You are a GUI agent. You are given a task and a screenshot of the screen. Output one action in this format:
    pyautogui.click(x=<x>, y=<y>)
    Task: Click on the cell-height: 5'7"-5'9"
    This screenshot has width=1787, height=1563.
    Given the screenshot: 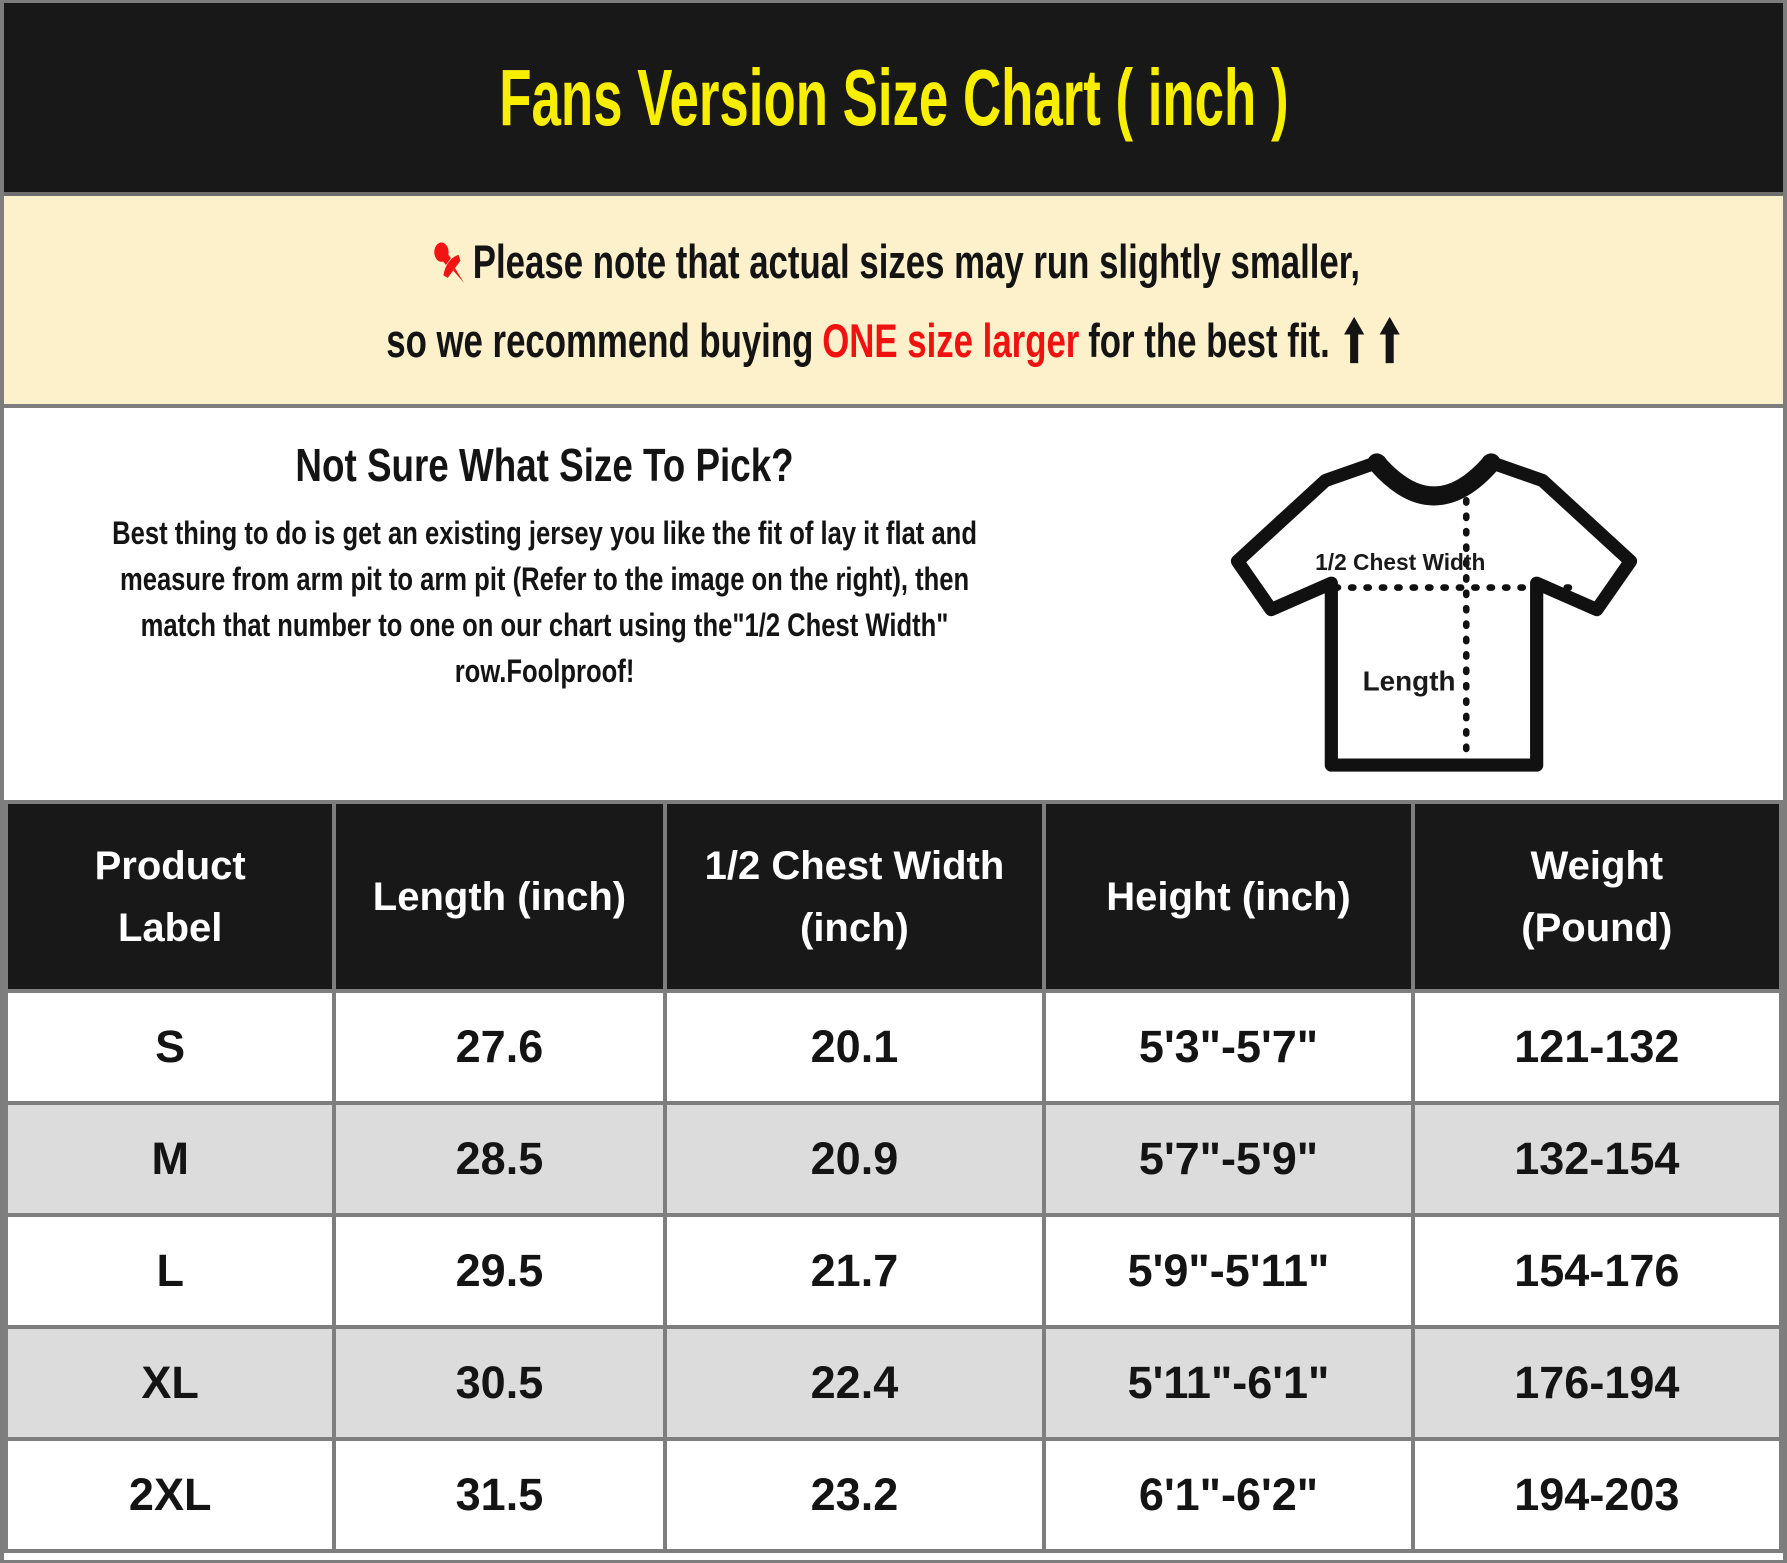 What is the action you would take?
    pyautogui.click(x=1228, y=1159)
    